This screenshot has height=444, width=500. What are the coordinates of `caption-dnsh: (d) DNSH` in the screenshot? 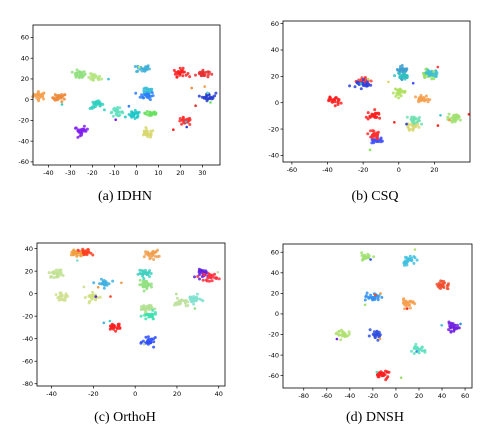 It's located at (375, 417).